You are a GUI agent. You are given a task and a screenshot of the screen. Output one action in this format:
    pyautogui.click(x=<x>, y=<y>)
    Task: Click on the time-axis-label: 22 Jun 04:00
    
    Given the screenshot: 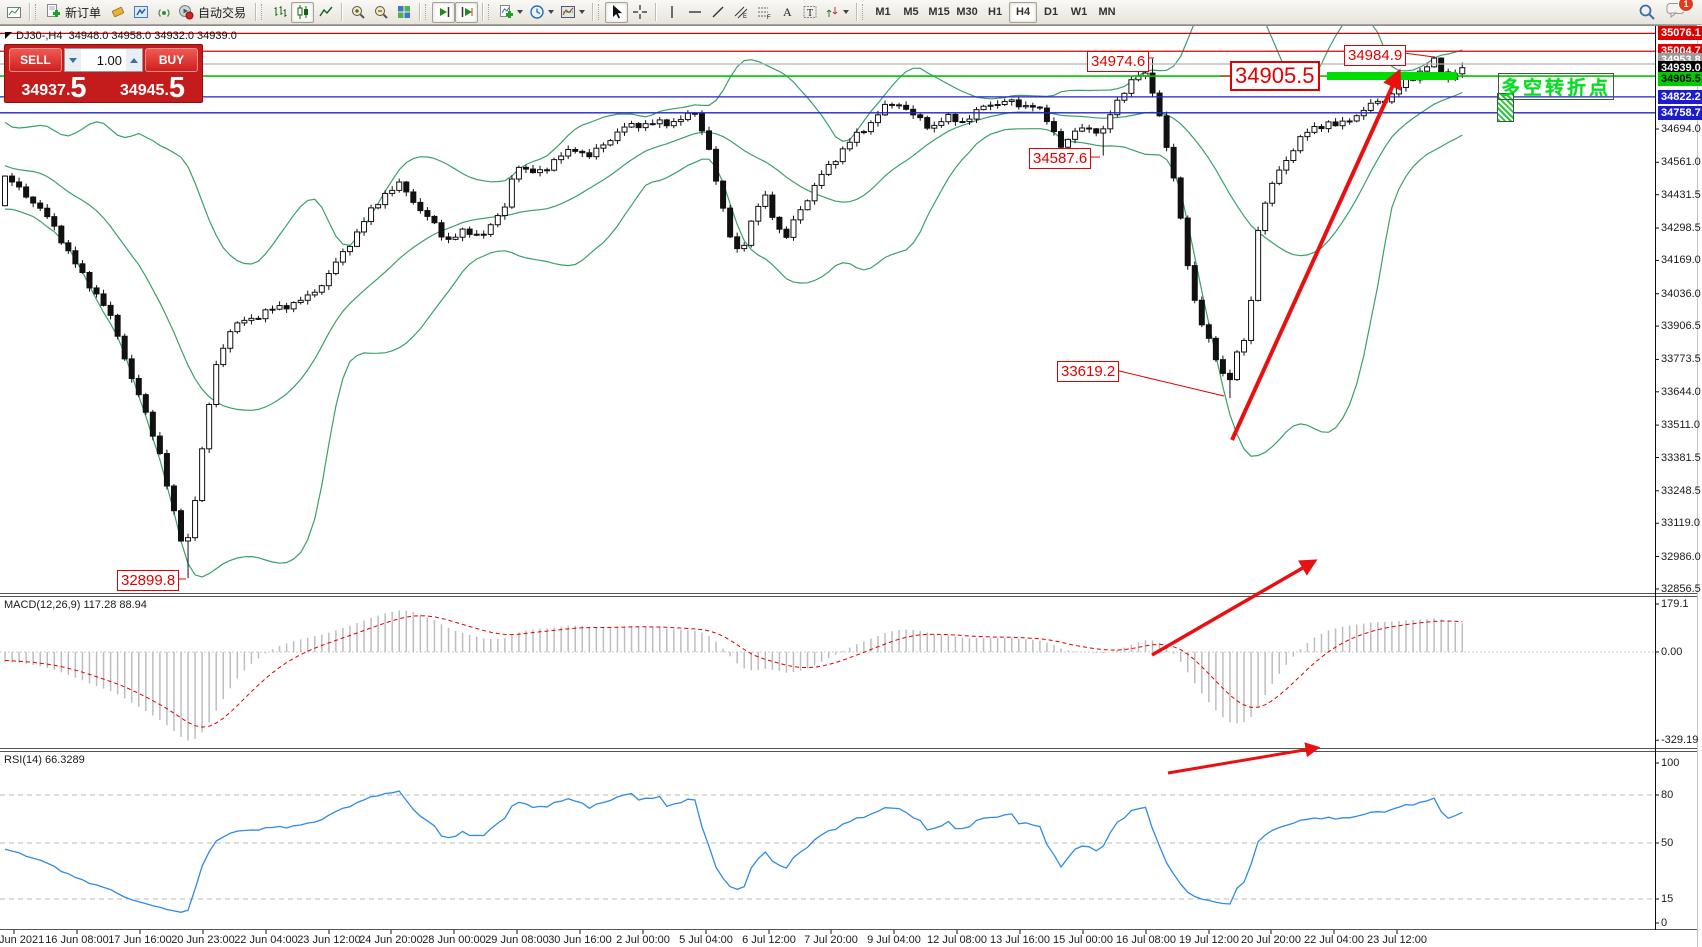 What is the action you would take?
    pyautogui.click(x=266, y=940)
    